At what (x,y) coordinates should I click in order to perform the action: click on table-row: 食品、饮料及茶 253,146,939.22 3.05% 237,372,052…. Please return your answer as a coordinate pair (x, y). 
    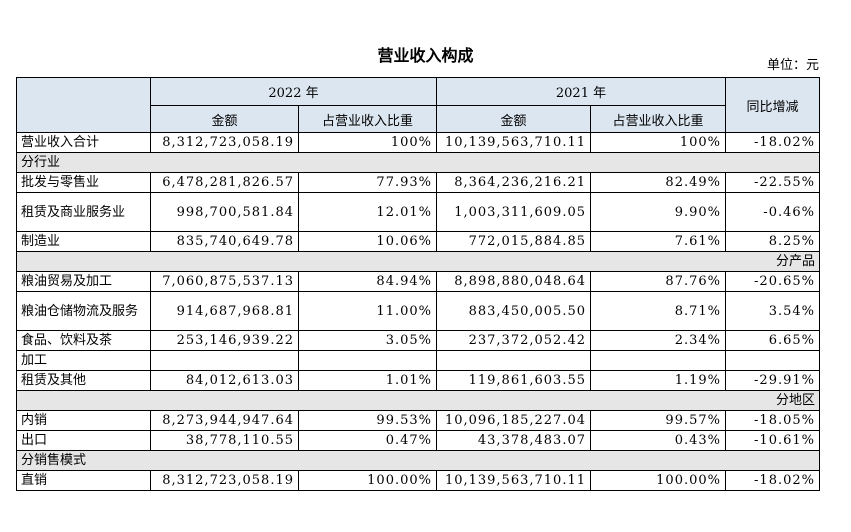
    Looking at the image, I should click on (418, 340).